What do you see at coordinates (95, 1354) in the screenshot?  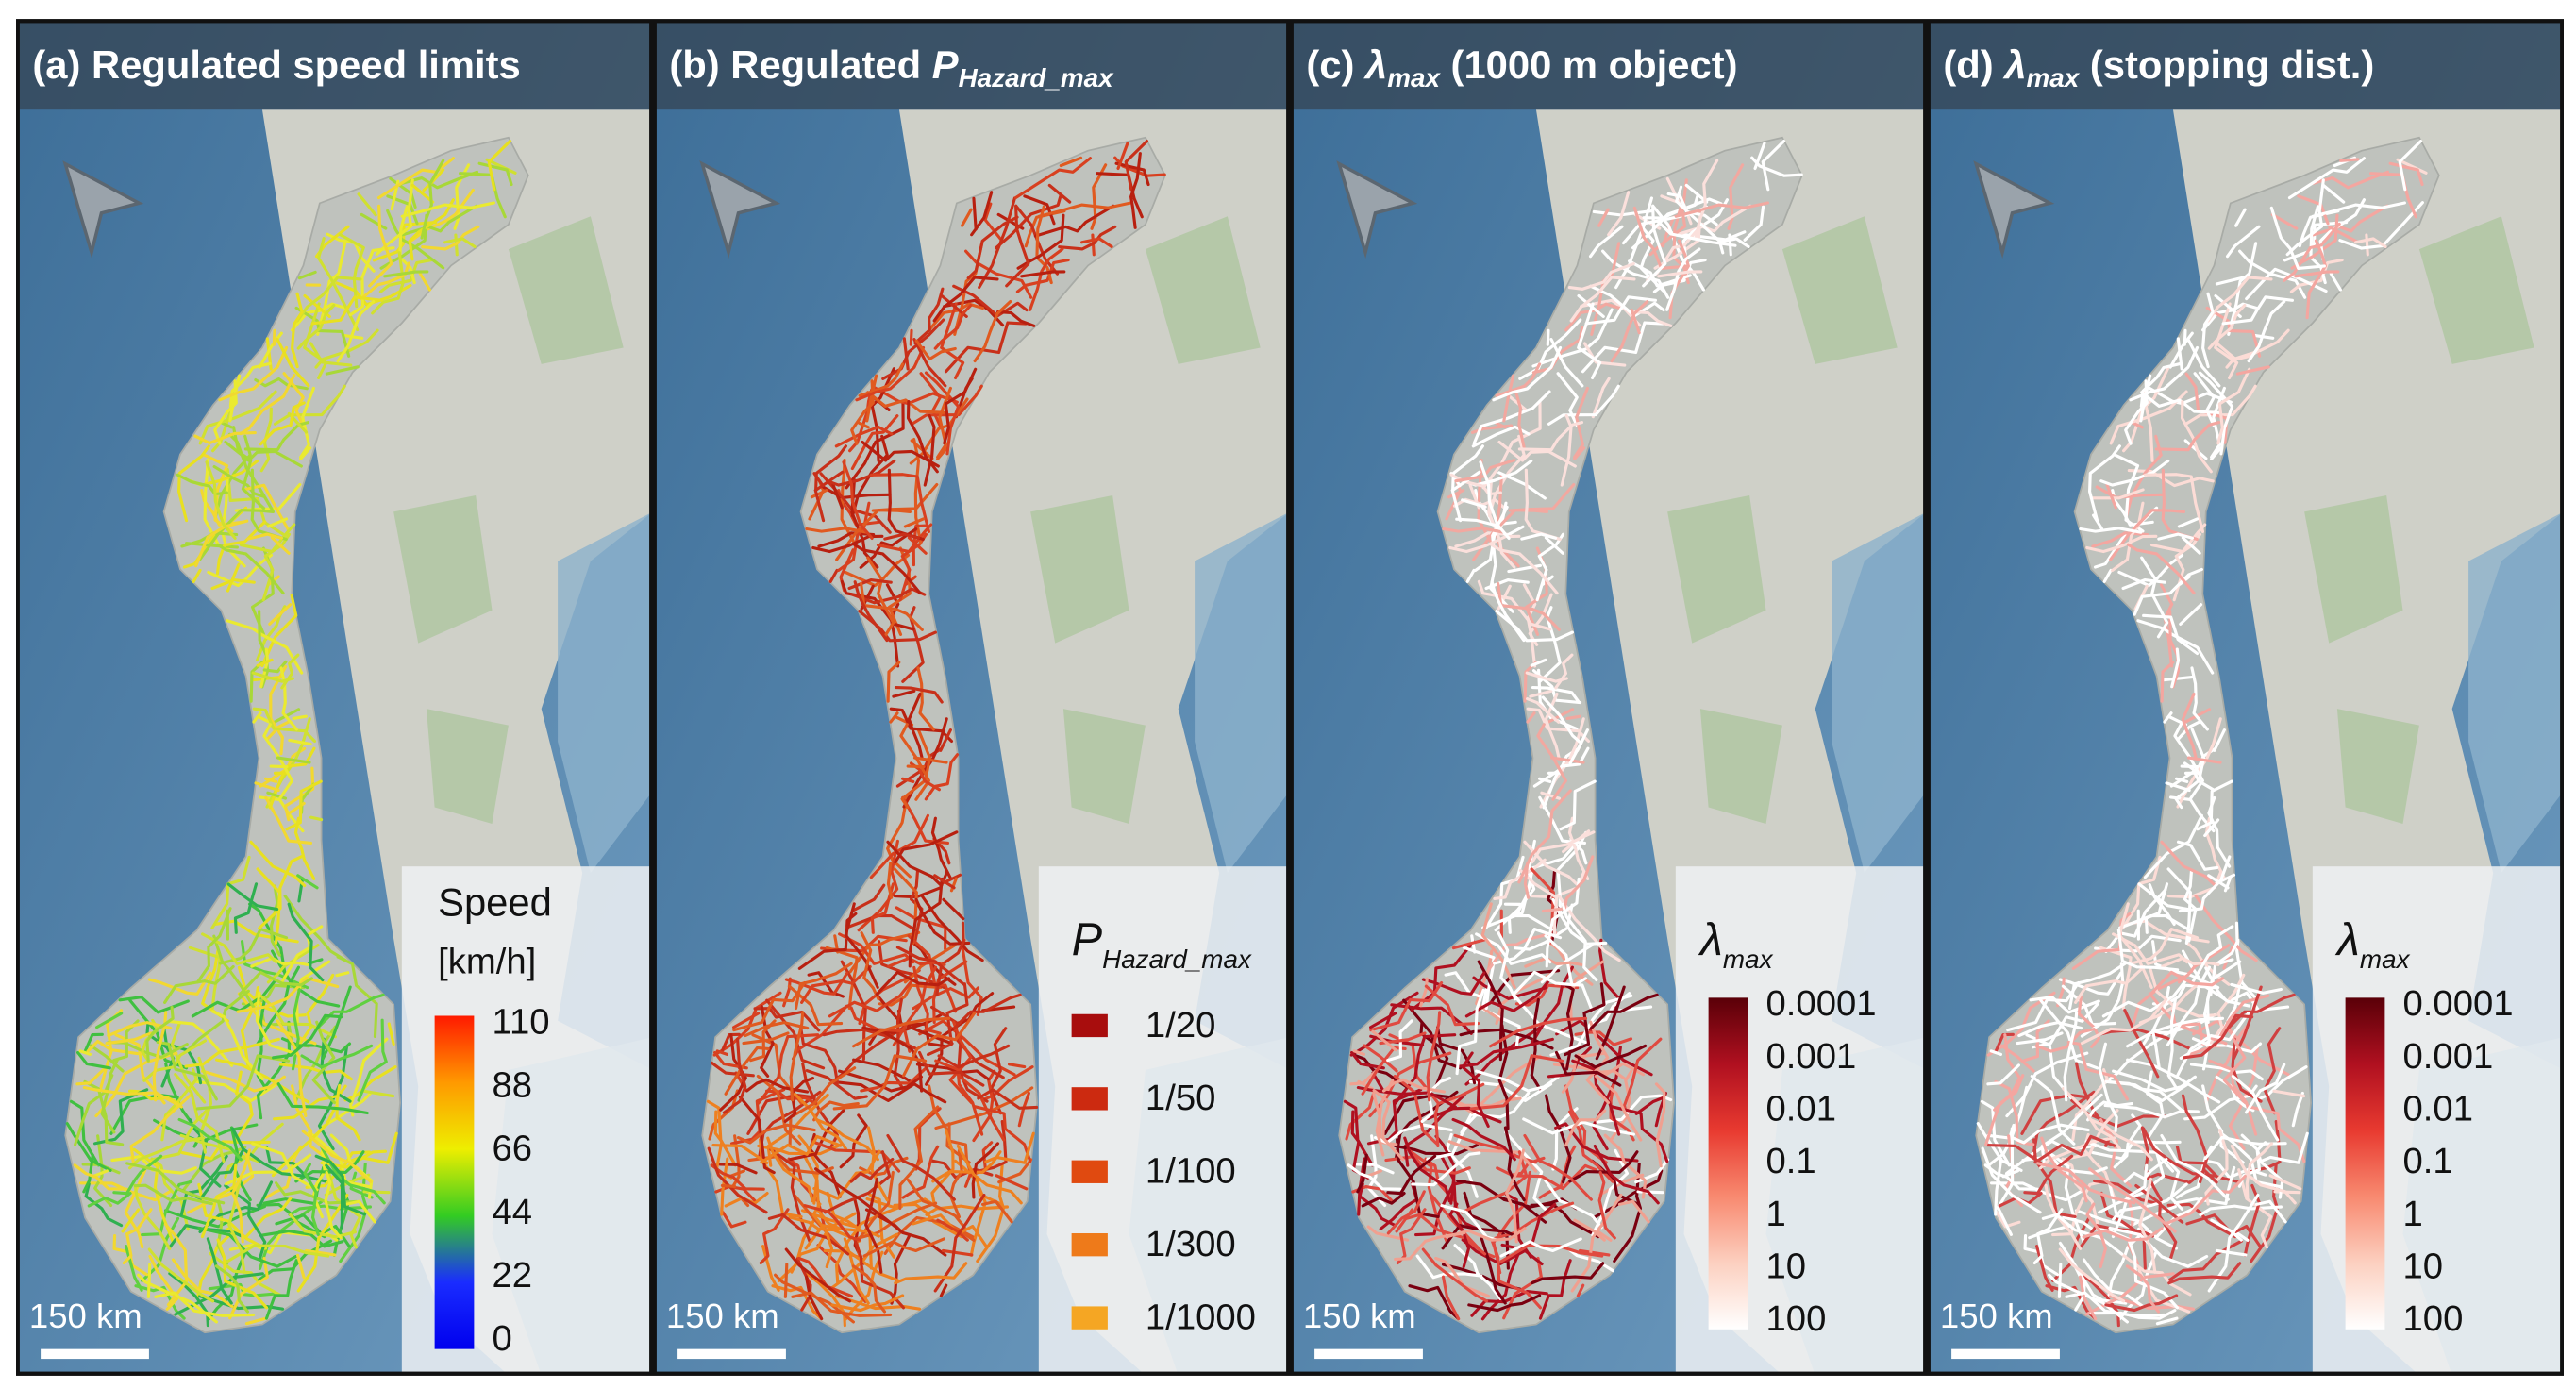 I see `scale-bar` at bounding box center [95, 1354].